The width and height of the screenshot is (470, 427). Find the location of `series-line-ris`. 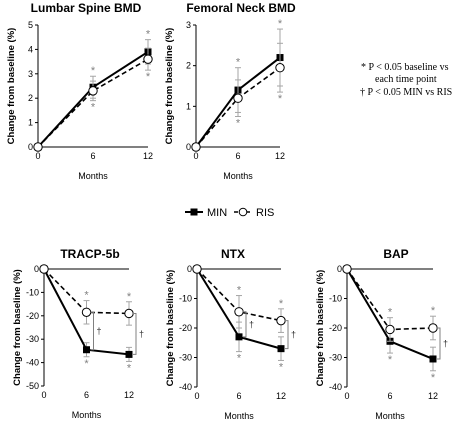

series-line-ris is located at coordinates (93, 103).